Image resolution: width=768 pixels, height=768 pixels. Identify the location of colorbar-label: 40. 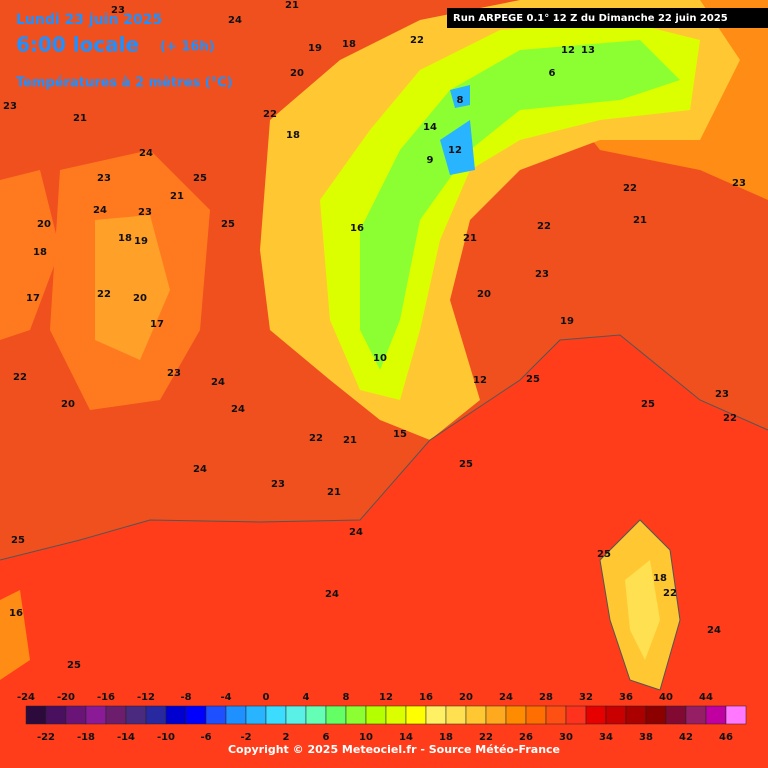
(666, 697).